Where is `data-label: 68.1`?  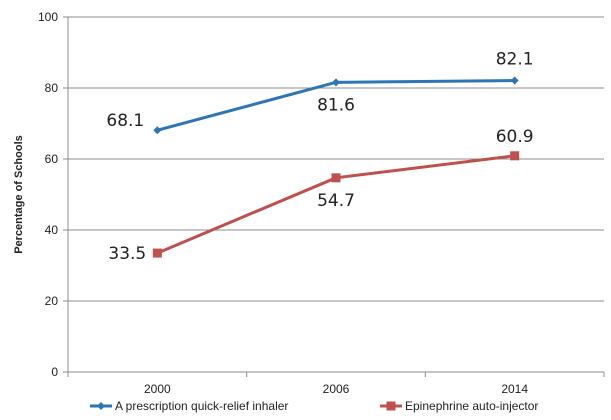 data-label: 68.1 is located at coordinates (125, 121).